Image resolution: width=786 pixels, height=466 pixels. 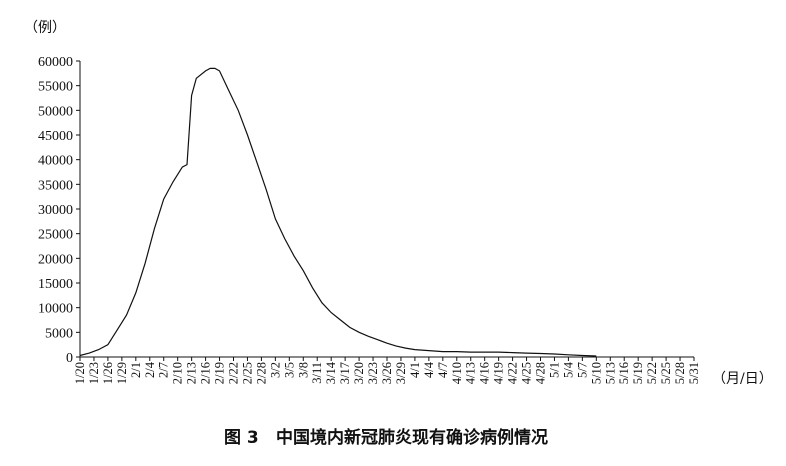 I want to click on y-tick-label: 20000, so click(x=55, y=259).